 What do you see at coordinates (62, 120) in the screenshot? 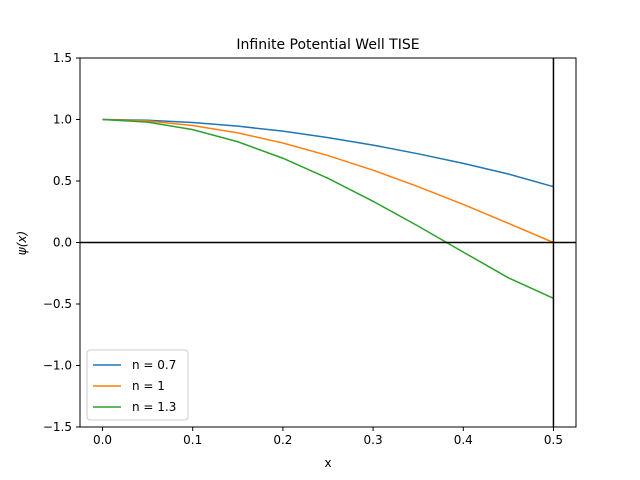
I see `y-tick-label: 1.0` at bounding box center [62, 120].